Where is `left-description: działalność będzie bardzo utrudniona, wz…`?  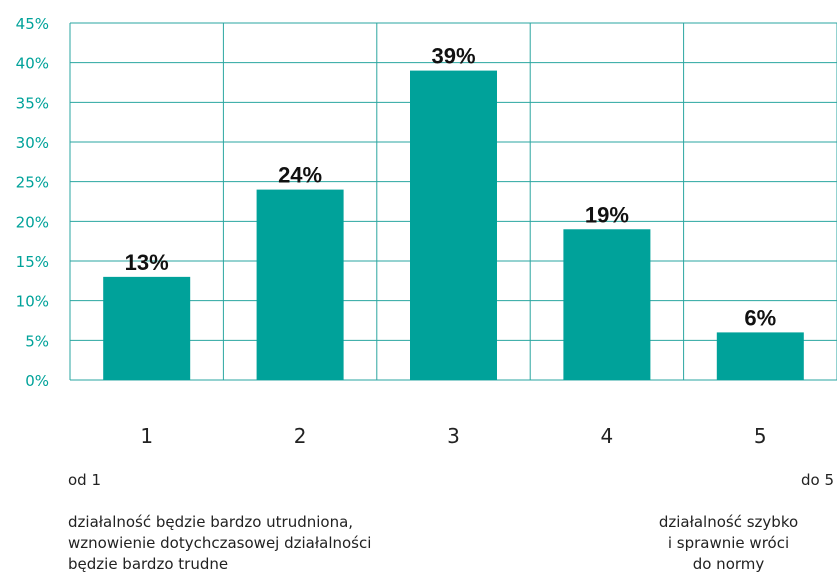 left-description: działalność będzie bardzo utrudniona, wz… is located at coordinates (219, 543).